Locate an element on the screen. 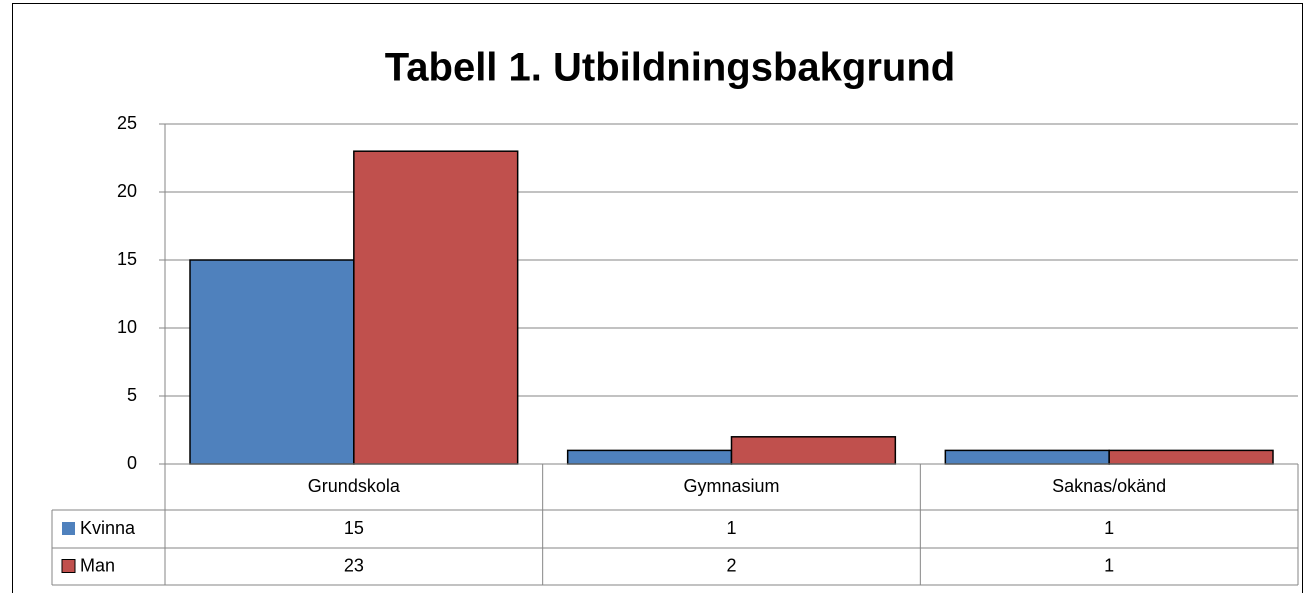 This screenshot has width=1316, height=593. legend-label: Kvinna is located at coordinates (108, 528).